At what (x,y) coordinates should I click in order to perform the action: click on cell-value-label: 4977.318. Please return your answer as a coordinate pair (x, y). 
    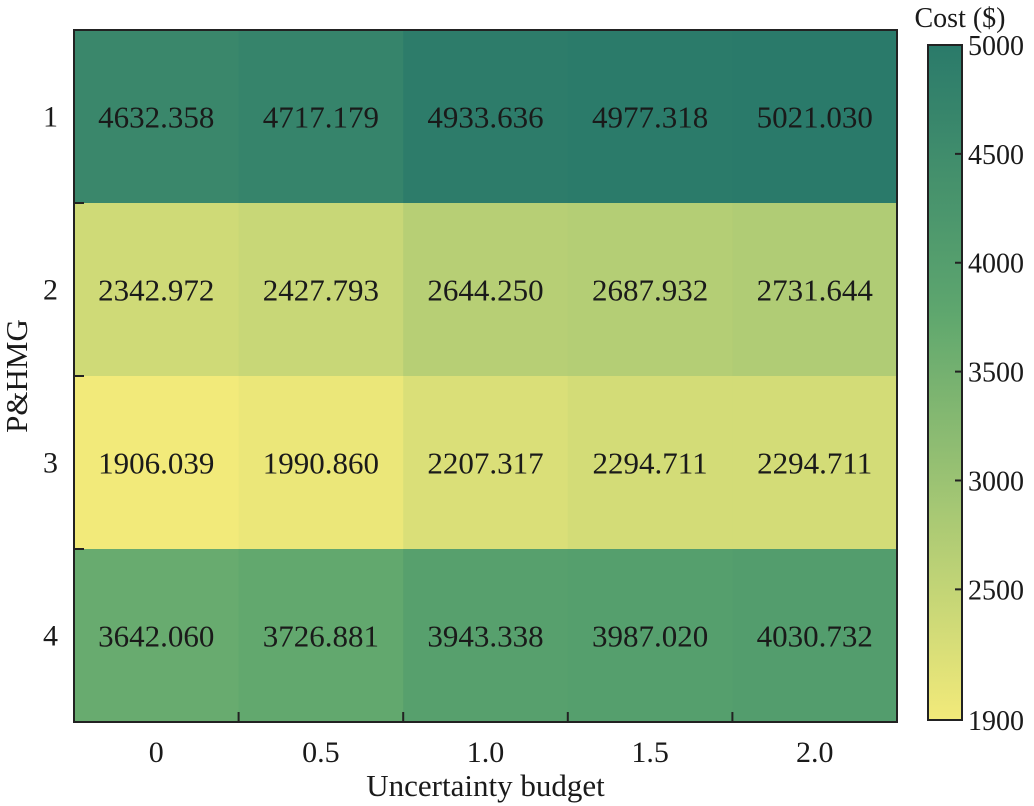
    Looking at the image, I should click on (650, 117).